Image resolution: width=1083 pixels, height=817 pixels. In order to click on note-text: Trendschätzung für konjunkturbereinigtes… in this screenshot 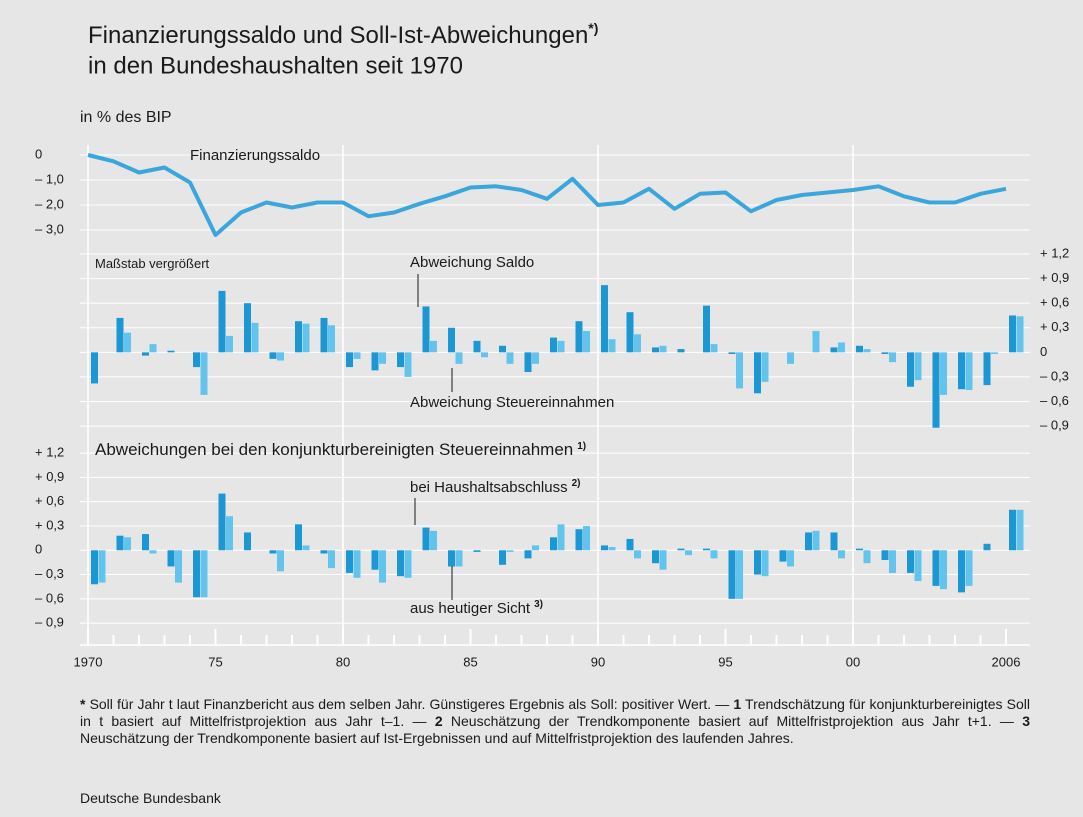, I will do `click(555, 712)`.